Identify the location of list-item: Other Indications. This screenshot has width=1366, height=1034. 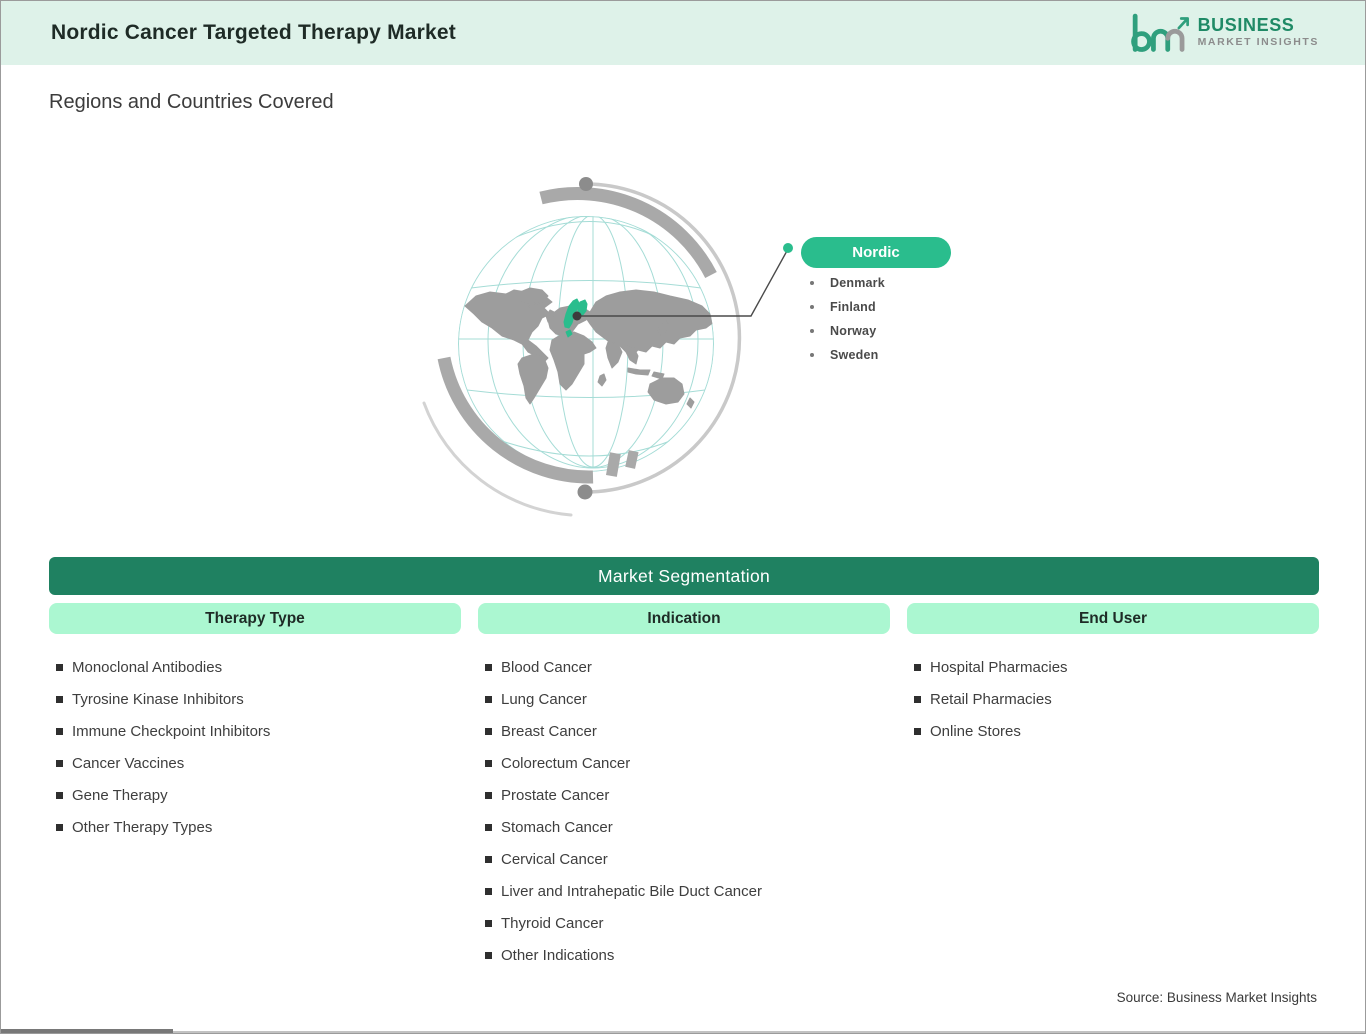
(684, 955).